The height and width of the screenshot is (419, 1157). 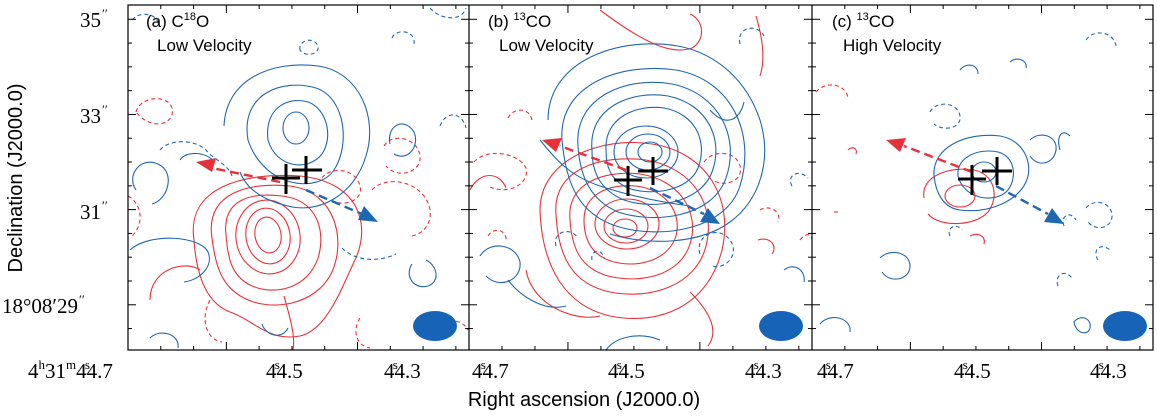 I want to click on panel-b-title: (b) 13CO, so click(x=519, y=21).